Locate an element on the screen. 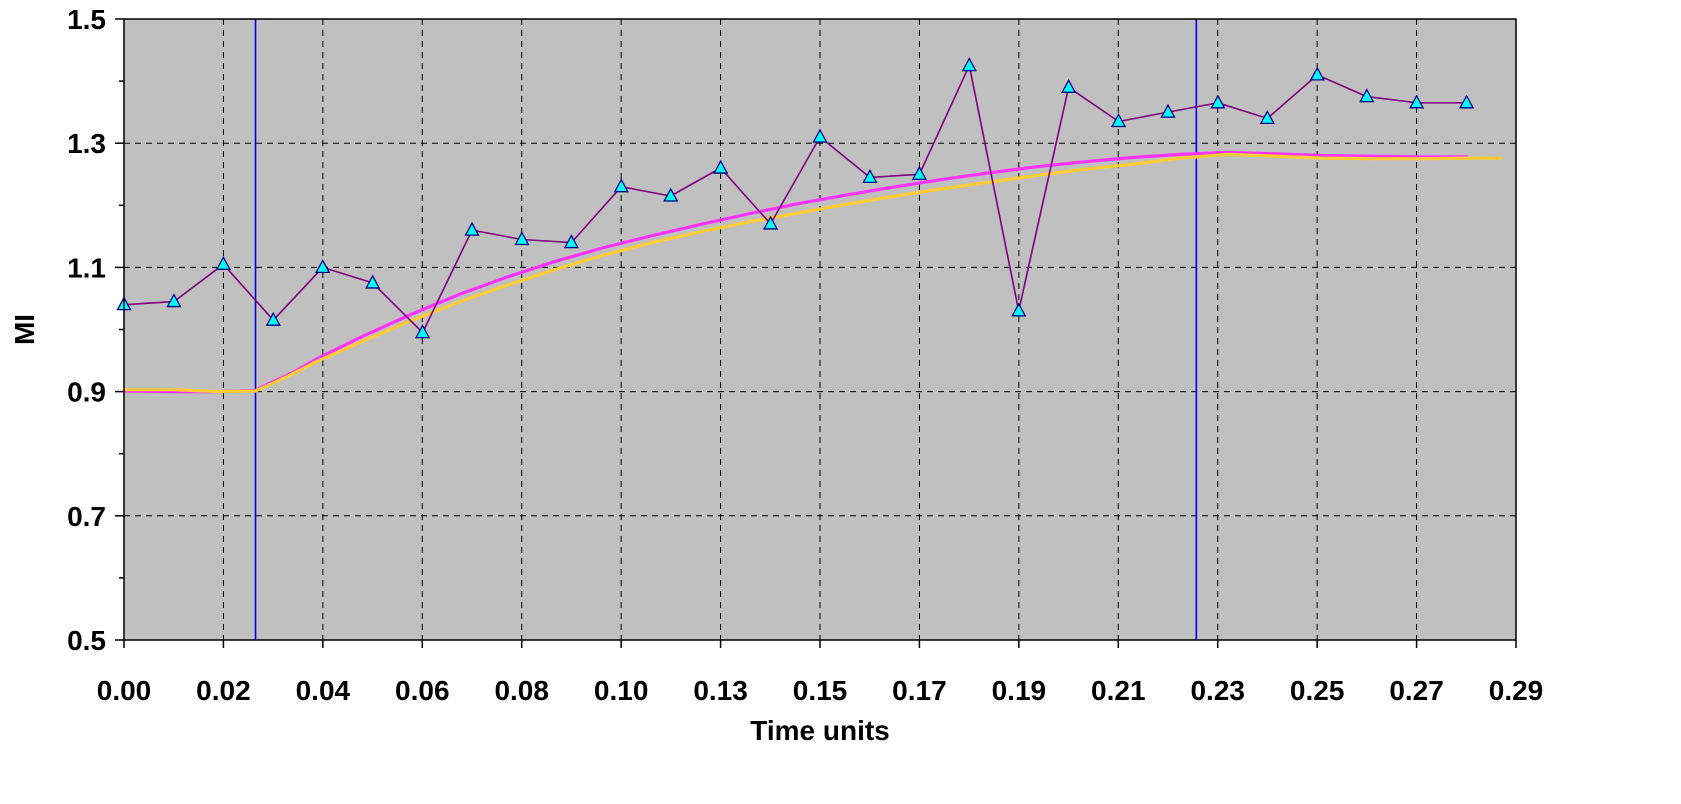 The height and width of the screenshot is (804, 1681). y-tick-label: 0.7 is located at coordinates (86, 516).